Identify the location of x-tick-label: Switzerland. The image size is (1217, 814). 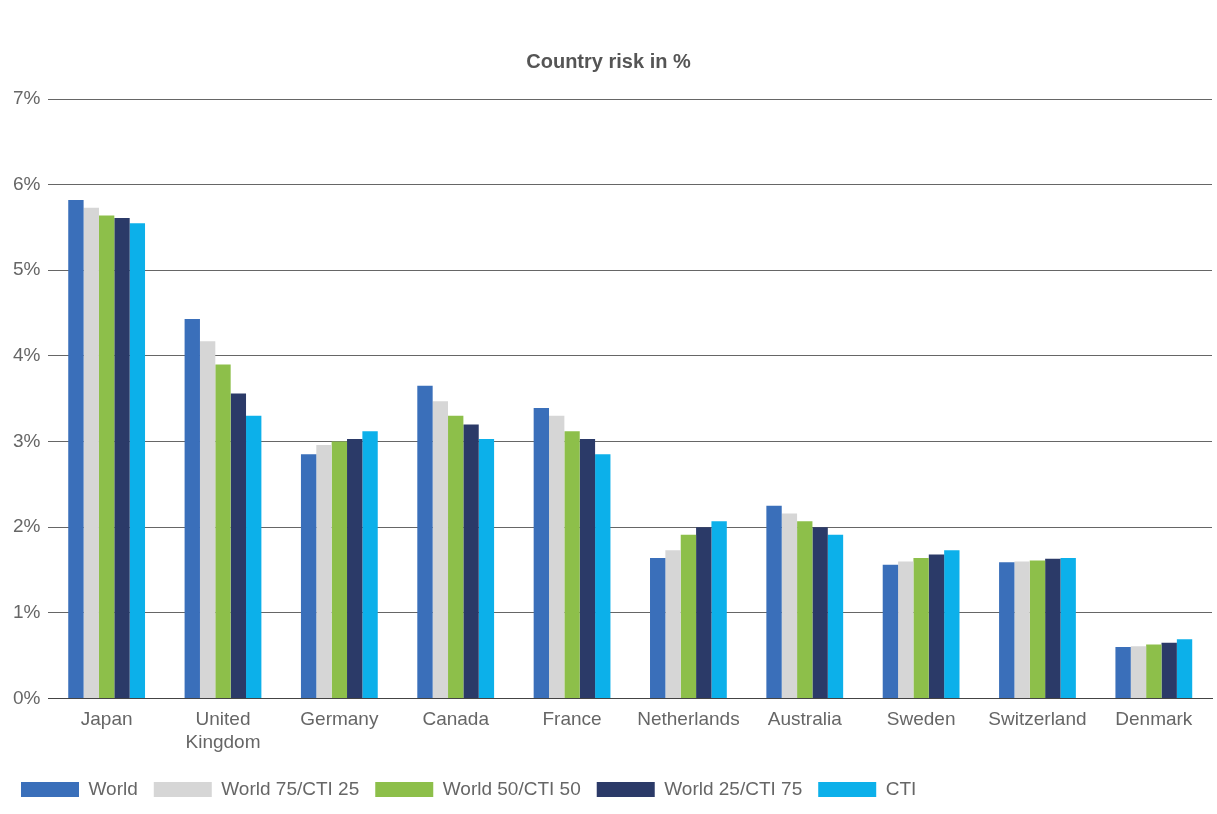
(1037, 719).